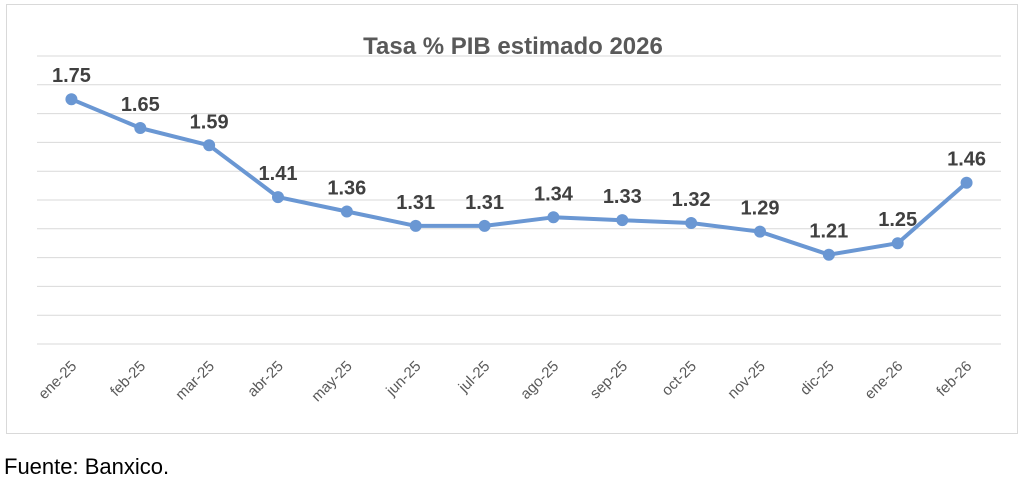  What do you see at coordinates (484, 203) in the screenshot?
I see `data-label-jul-25: 1.31` at bounding box center [484, 203].